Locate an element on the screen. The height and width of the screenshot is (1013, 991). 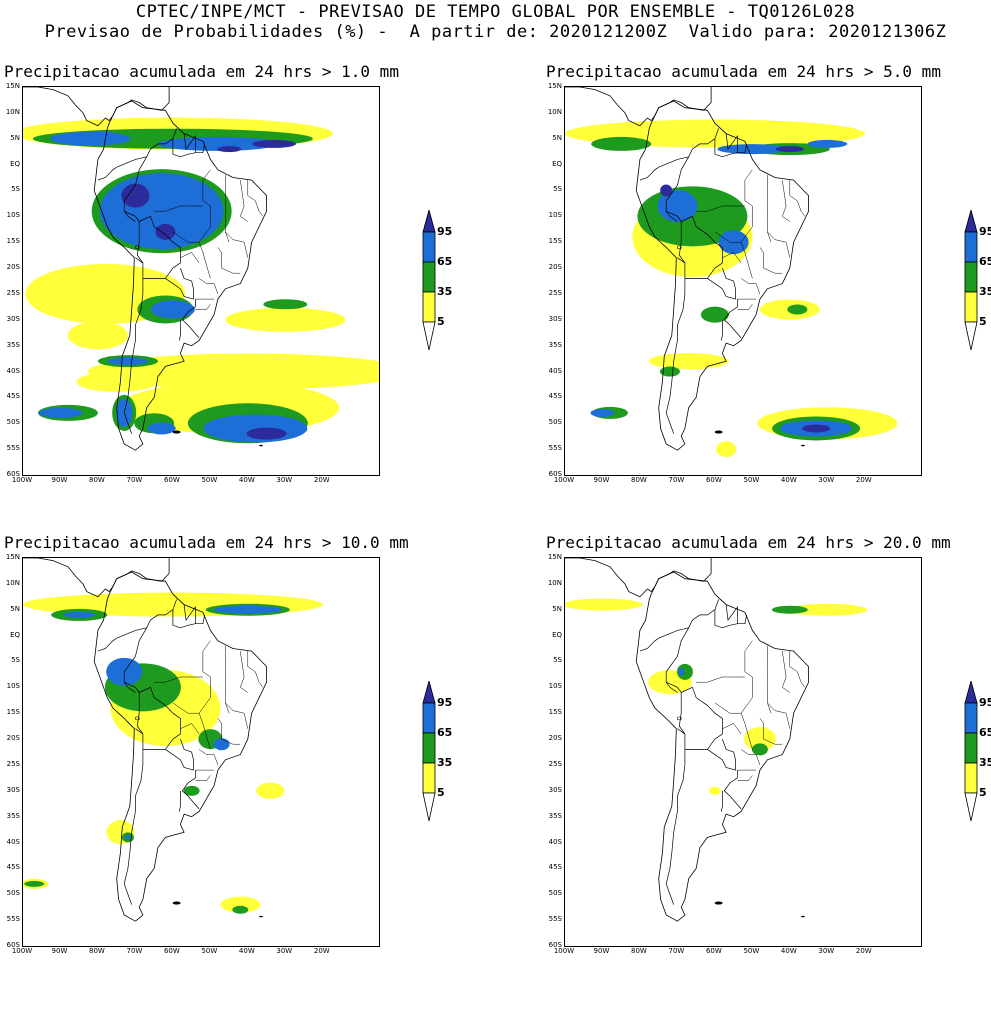
longitude-label: 100W is located at coordinates (564, 951).